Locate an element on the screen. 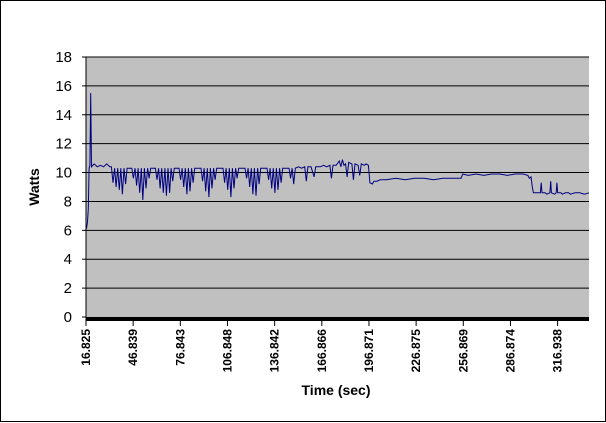 This screenshot has height=423, width=606. y-tick-label: 8 is located at coordinates (68, 201).